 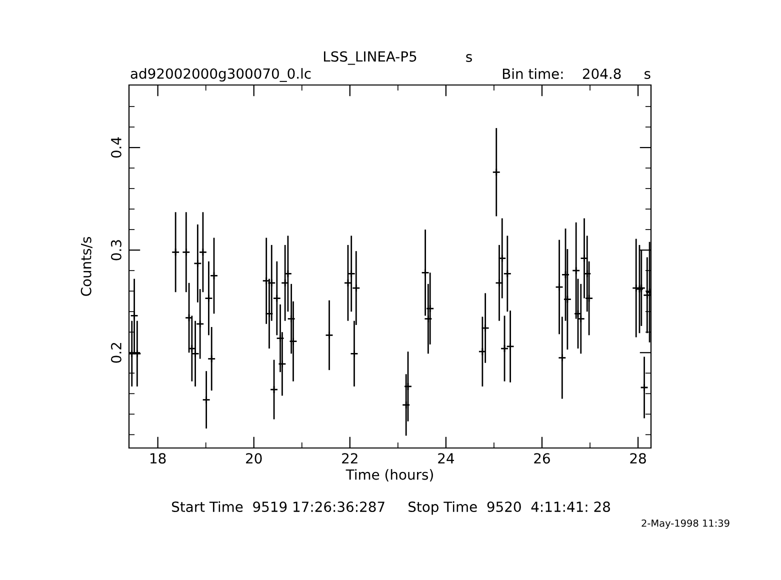 What do you see at coordinates (116, 250) in the screenshot?
I see `y-tick-label: 0.3` at bounding box center [116, 250].